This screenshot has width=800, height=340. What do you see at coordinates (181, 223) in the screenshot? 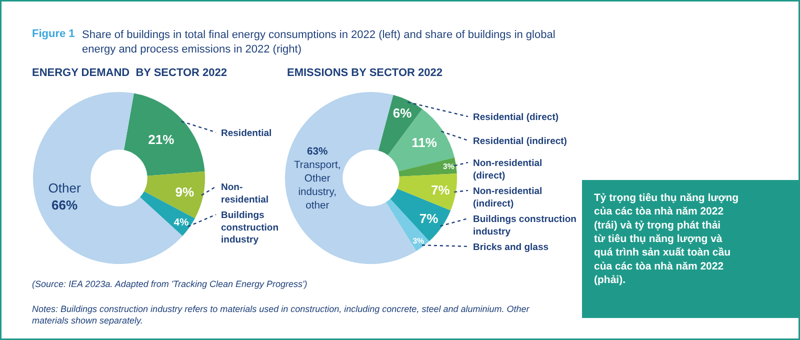
I see `data-label: 4%` at bounding box center [181, 223].